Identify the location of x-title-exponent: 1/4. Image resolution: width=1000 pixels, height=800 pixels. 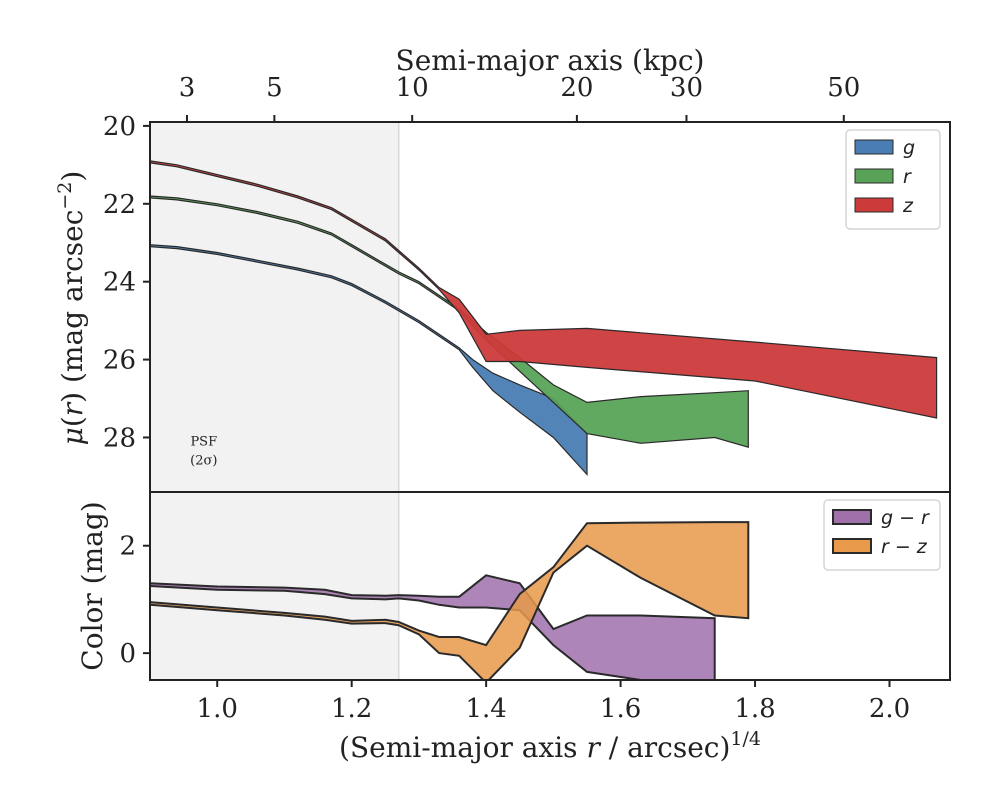
(745, 739).